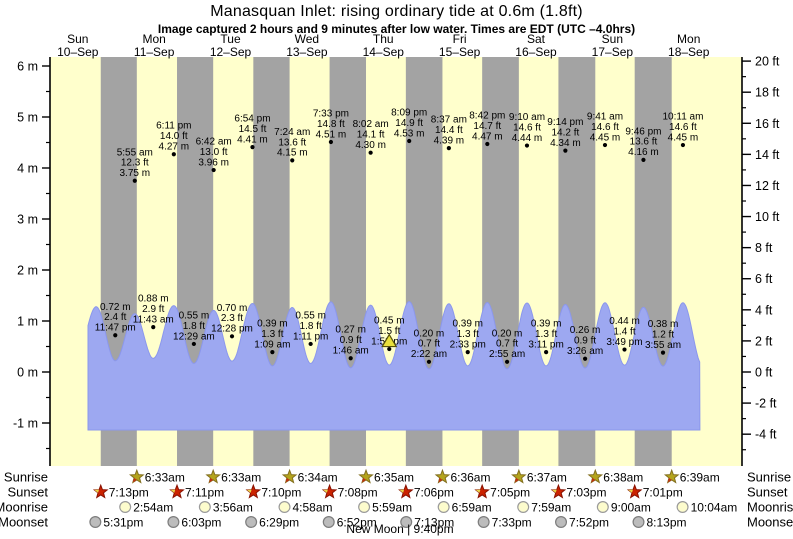 This screenshot has height=539, width=793. Describe the element at coordinates (27, 322) in the screenshot. I see `y-axis-left-label: 1 m` at that location.